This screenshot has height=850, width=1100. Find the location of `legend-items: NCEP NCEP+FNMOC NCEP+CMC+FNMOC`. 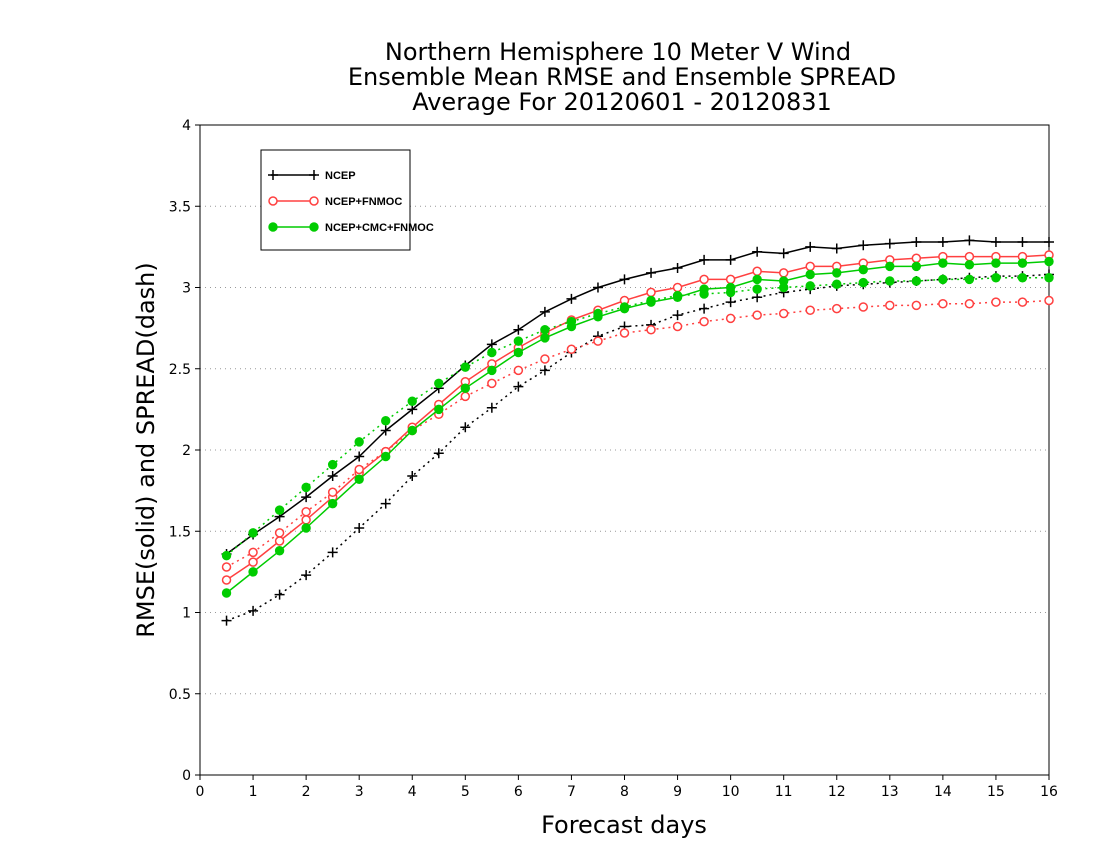

legend-items: NCEP NCEP+FNMOC NCEP+CMC+FNMOC is located at coordinates (351, 202).